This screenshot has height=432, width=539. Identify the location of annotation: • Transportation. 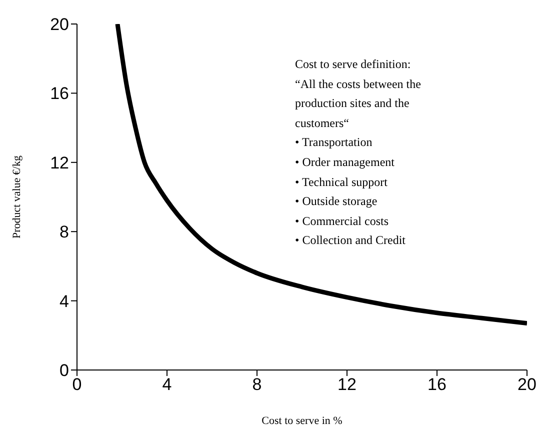
(334, 143).